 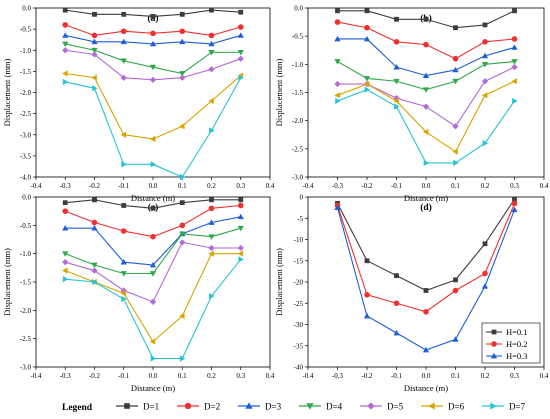 What do you see at coordinates (299, 325) in the screenshot?
I see `y-tick-label: -30` at bounding box center [299, 325].